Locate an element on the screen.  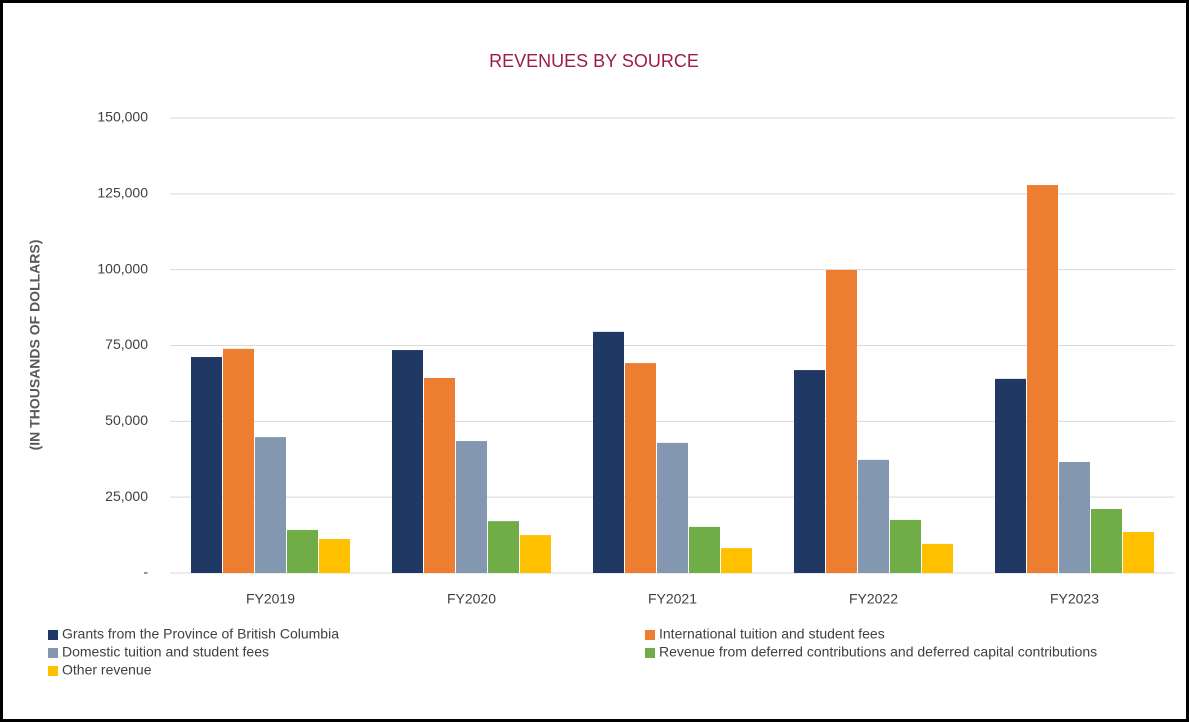
chart-title: REVENUES BY SOURCE is located at coordinates (594, 61).